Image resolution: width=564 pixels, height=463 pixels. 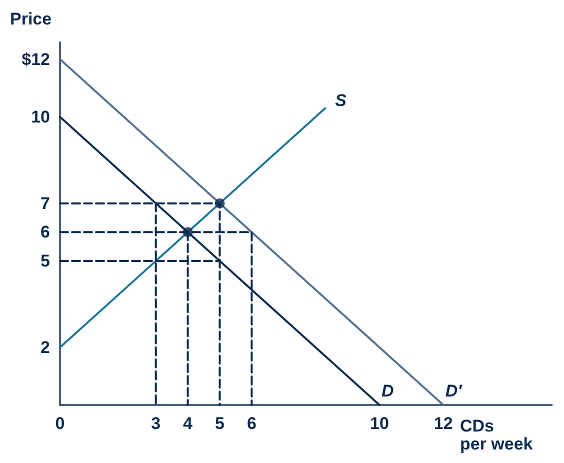 What do you see at coordinates (45, 260) in the screenshot?
I see `y-tick-label: 5` at bounding box center [45, 260].